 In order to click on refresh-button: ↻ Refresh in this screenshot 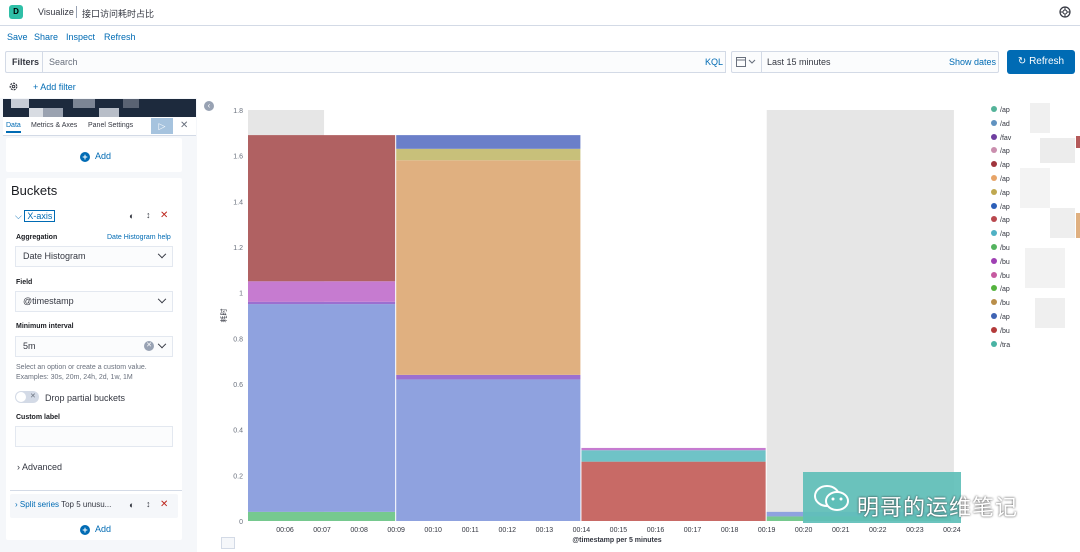, I will do `click(1041, 62)`.